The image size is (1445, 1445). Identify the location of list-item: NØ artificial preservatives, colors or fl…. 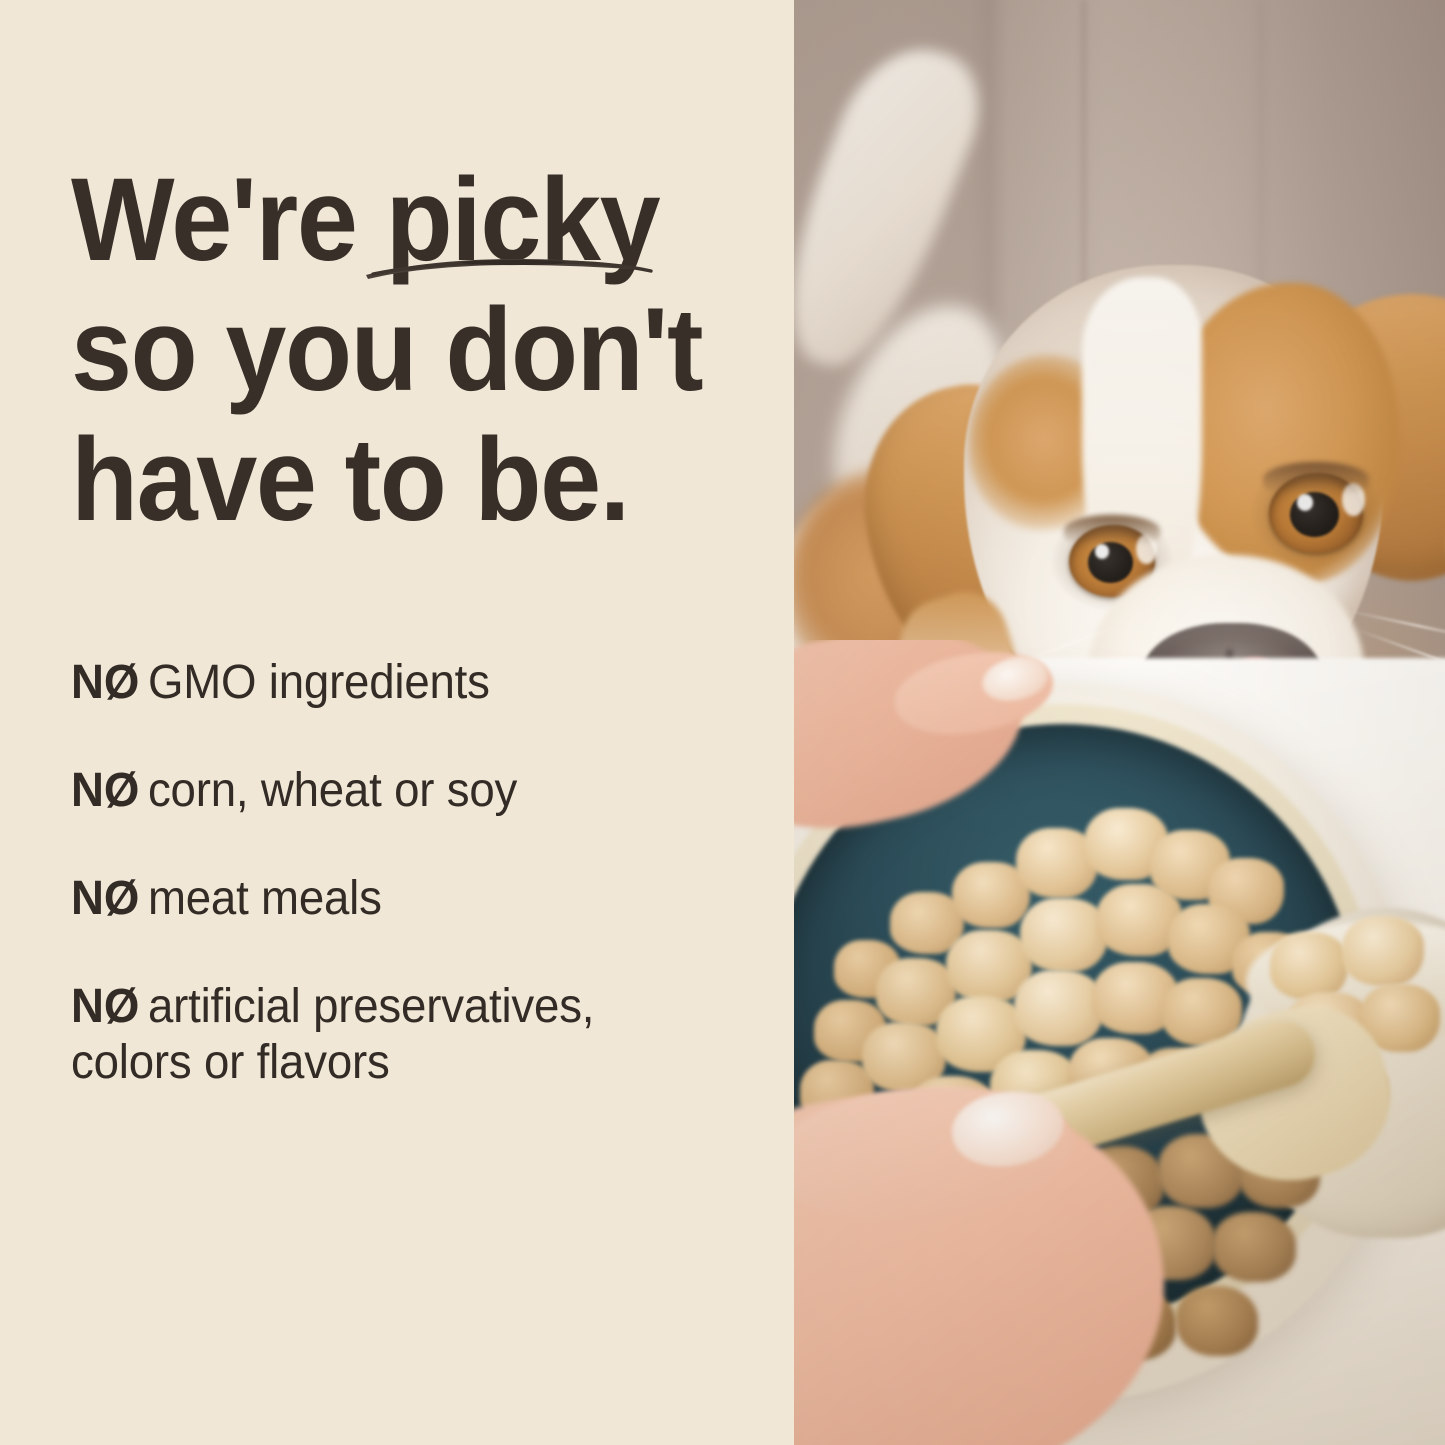
(403, 1035).